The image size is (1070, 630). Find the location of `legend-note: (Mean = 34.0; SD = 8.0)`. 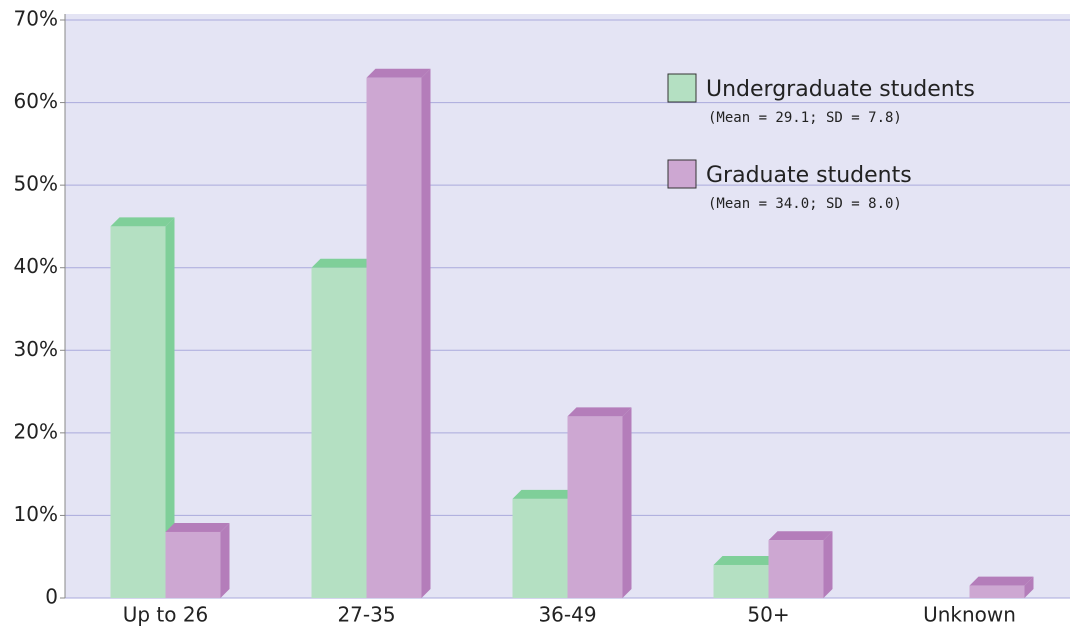

legend-note: (Mean = 34.0; SD = 8.0) is located at coordinates (805, 204).